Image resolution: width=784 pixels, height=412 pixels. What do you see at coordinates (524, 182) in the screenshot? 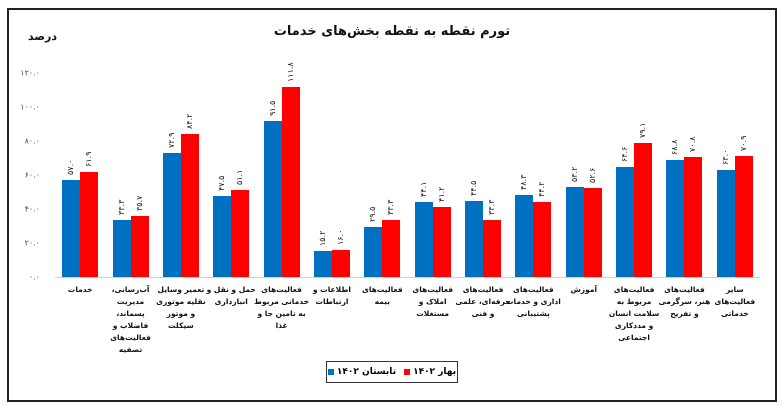
I see `data-label: ۴۸.۳` at bounding box center [524, 182].